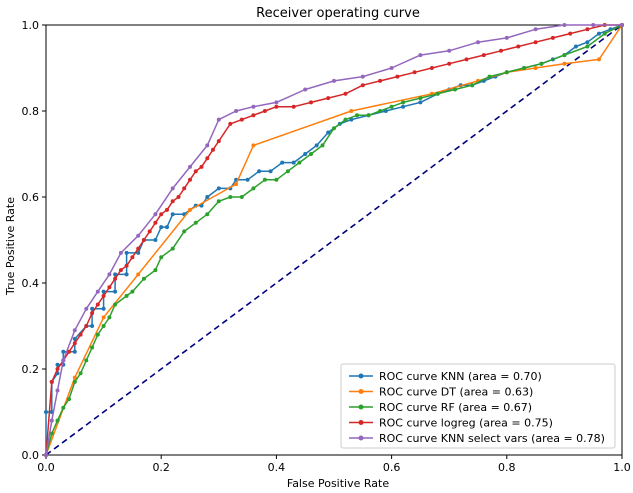  What do you see at coordinates (622, 467) in the screenshot?
I see `x-tick-label: 1.0` at bounding box center [622, 467].